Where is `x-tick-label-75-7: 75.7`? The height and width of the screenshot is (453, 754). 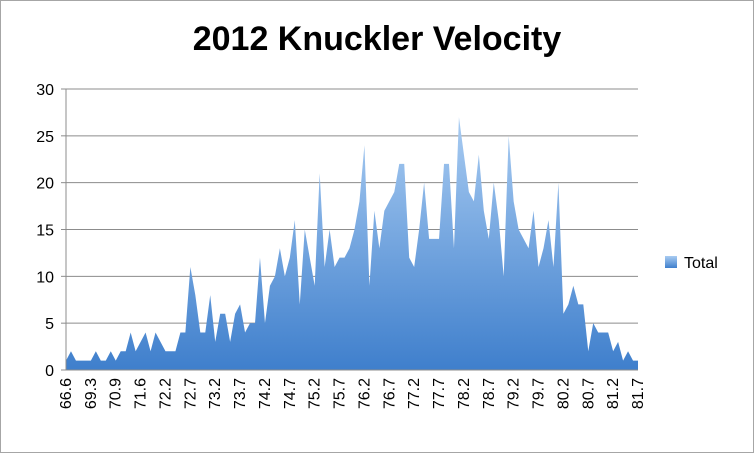 x-tick-label-75-7: 75.7 is located at coordinates (340, 393).